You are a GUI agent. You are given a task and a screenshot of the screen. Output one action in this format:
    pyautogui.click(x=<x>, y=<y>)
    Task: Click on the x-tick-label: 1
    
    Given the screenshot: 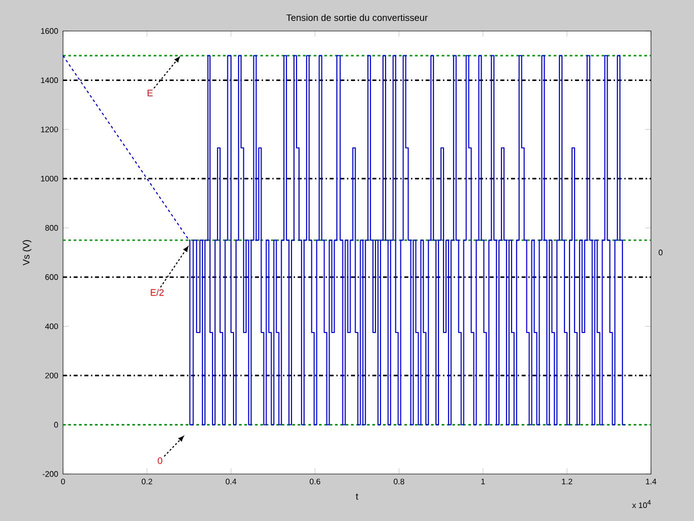 What is the action you would take?
    pyautogui.click(x=483, y=481)
    